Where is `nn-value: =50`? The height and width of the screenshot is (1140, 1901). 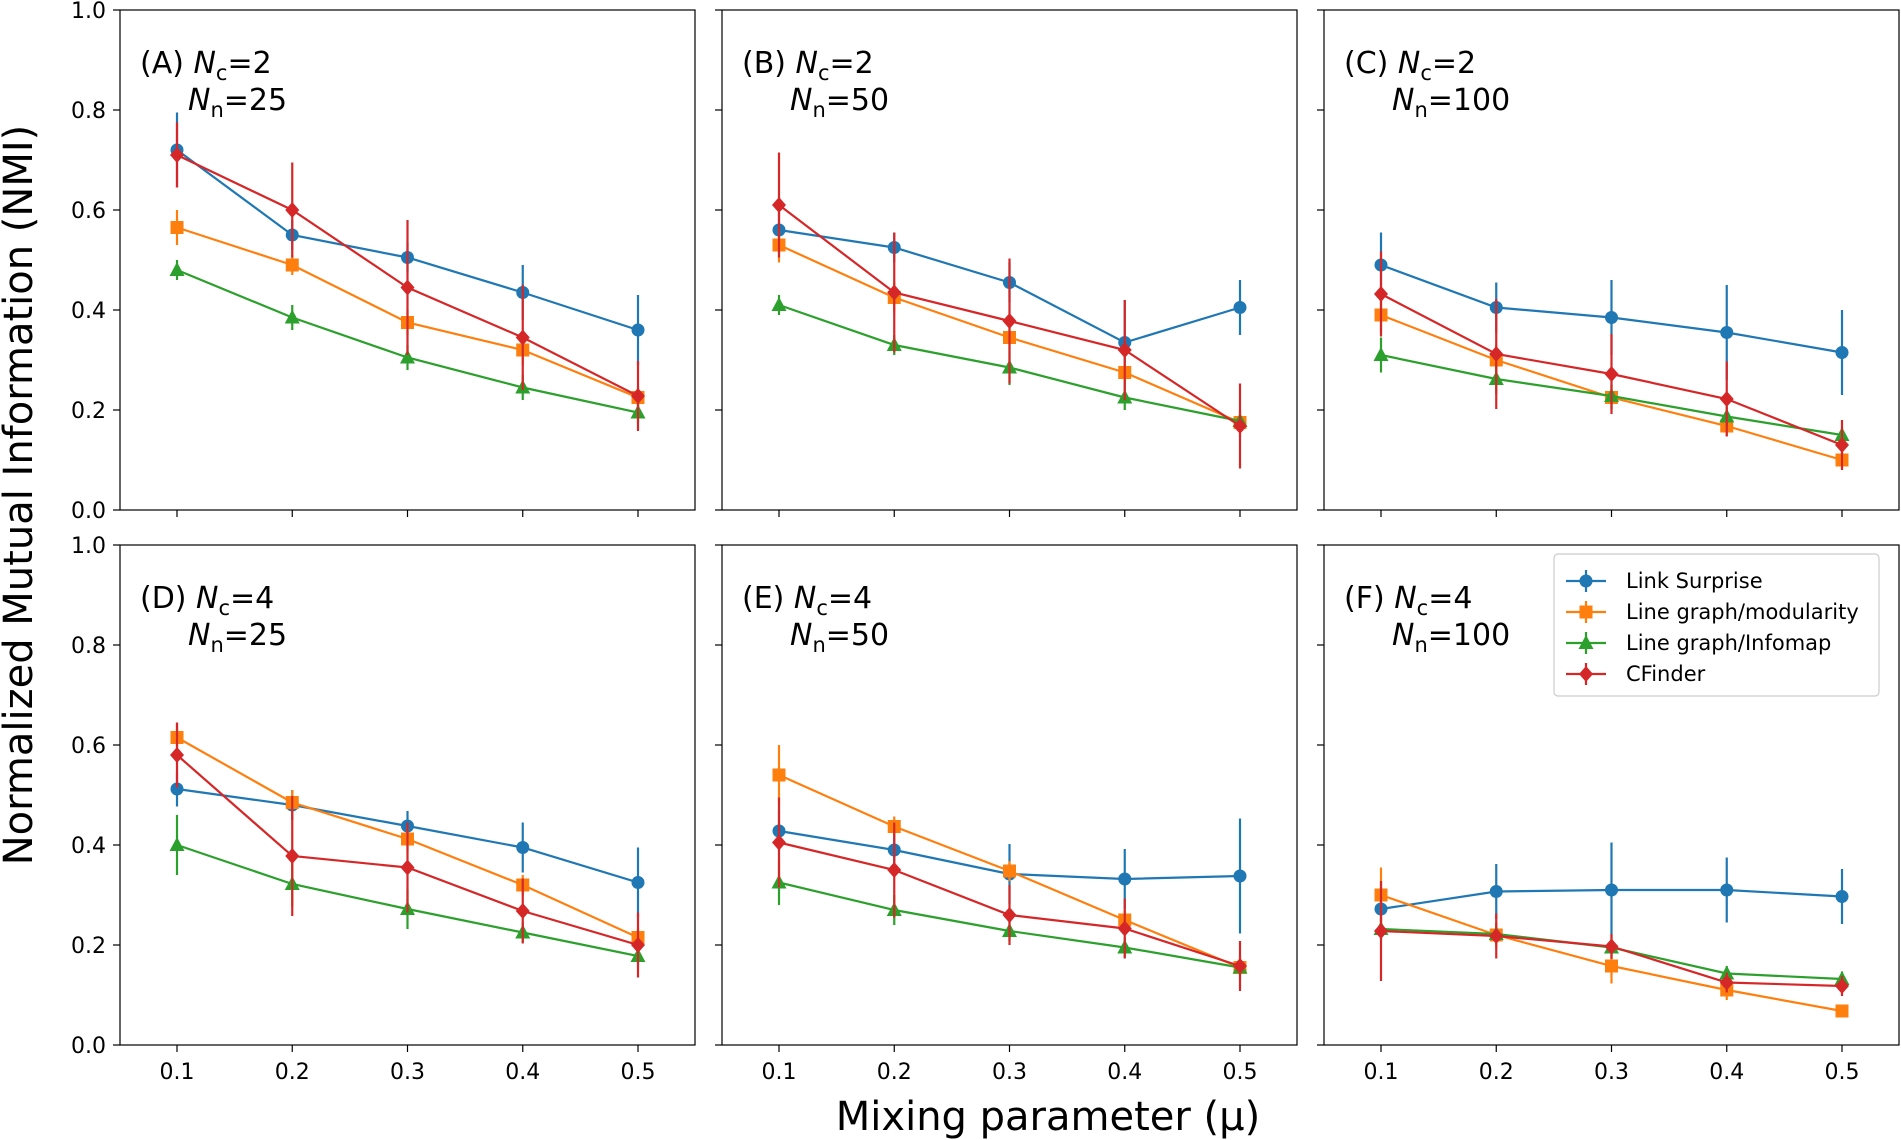
nn-value: =50 is located at coordinates (857, 635).